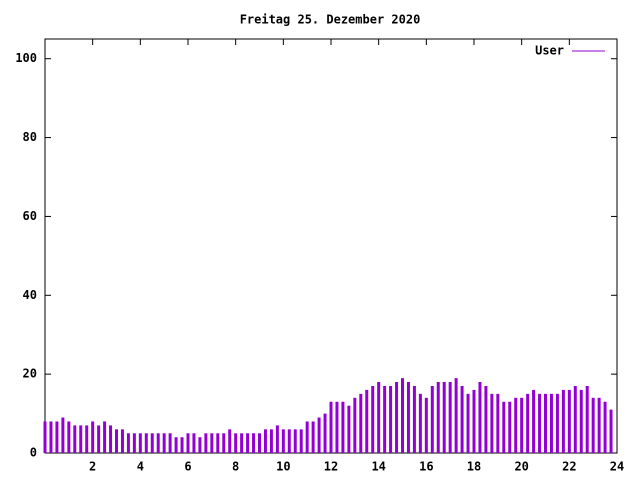 The image size is (640, 480). I want to click on x-tick-label: 8, so click(235, 467).